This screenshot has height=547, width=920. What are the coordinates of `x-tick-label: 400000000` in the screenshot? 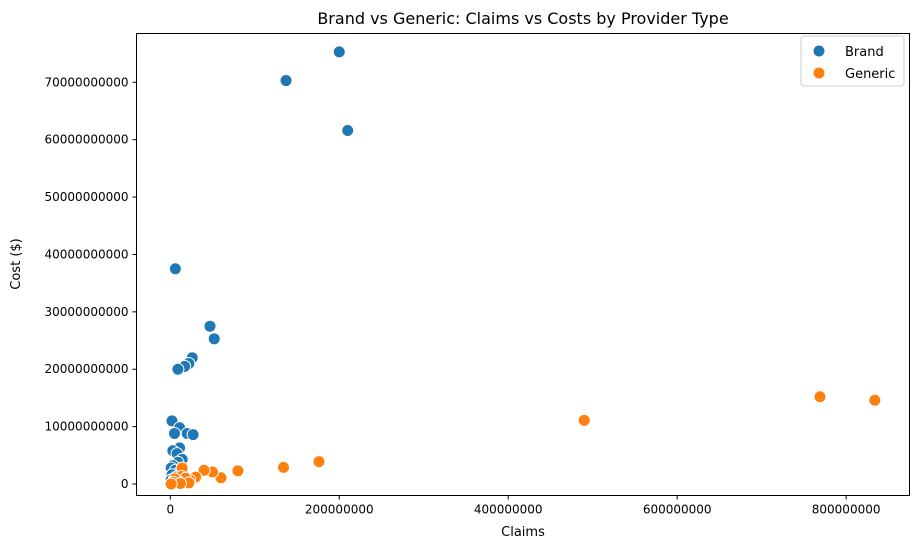 It's located at (508, 510).